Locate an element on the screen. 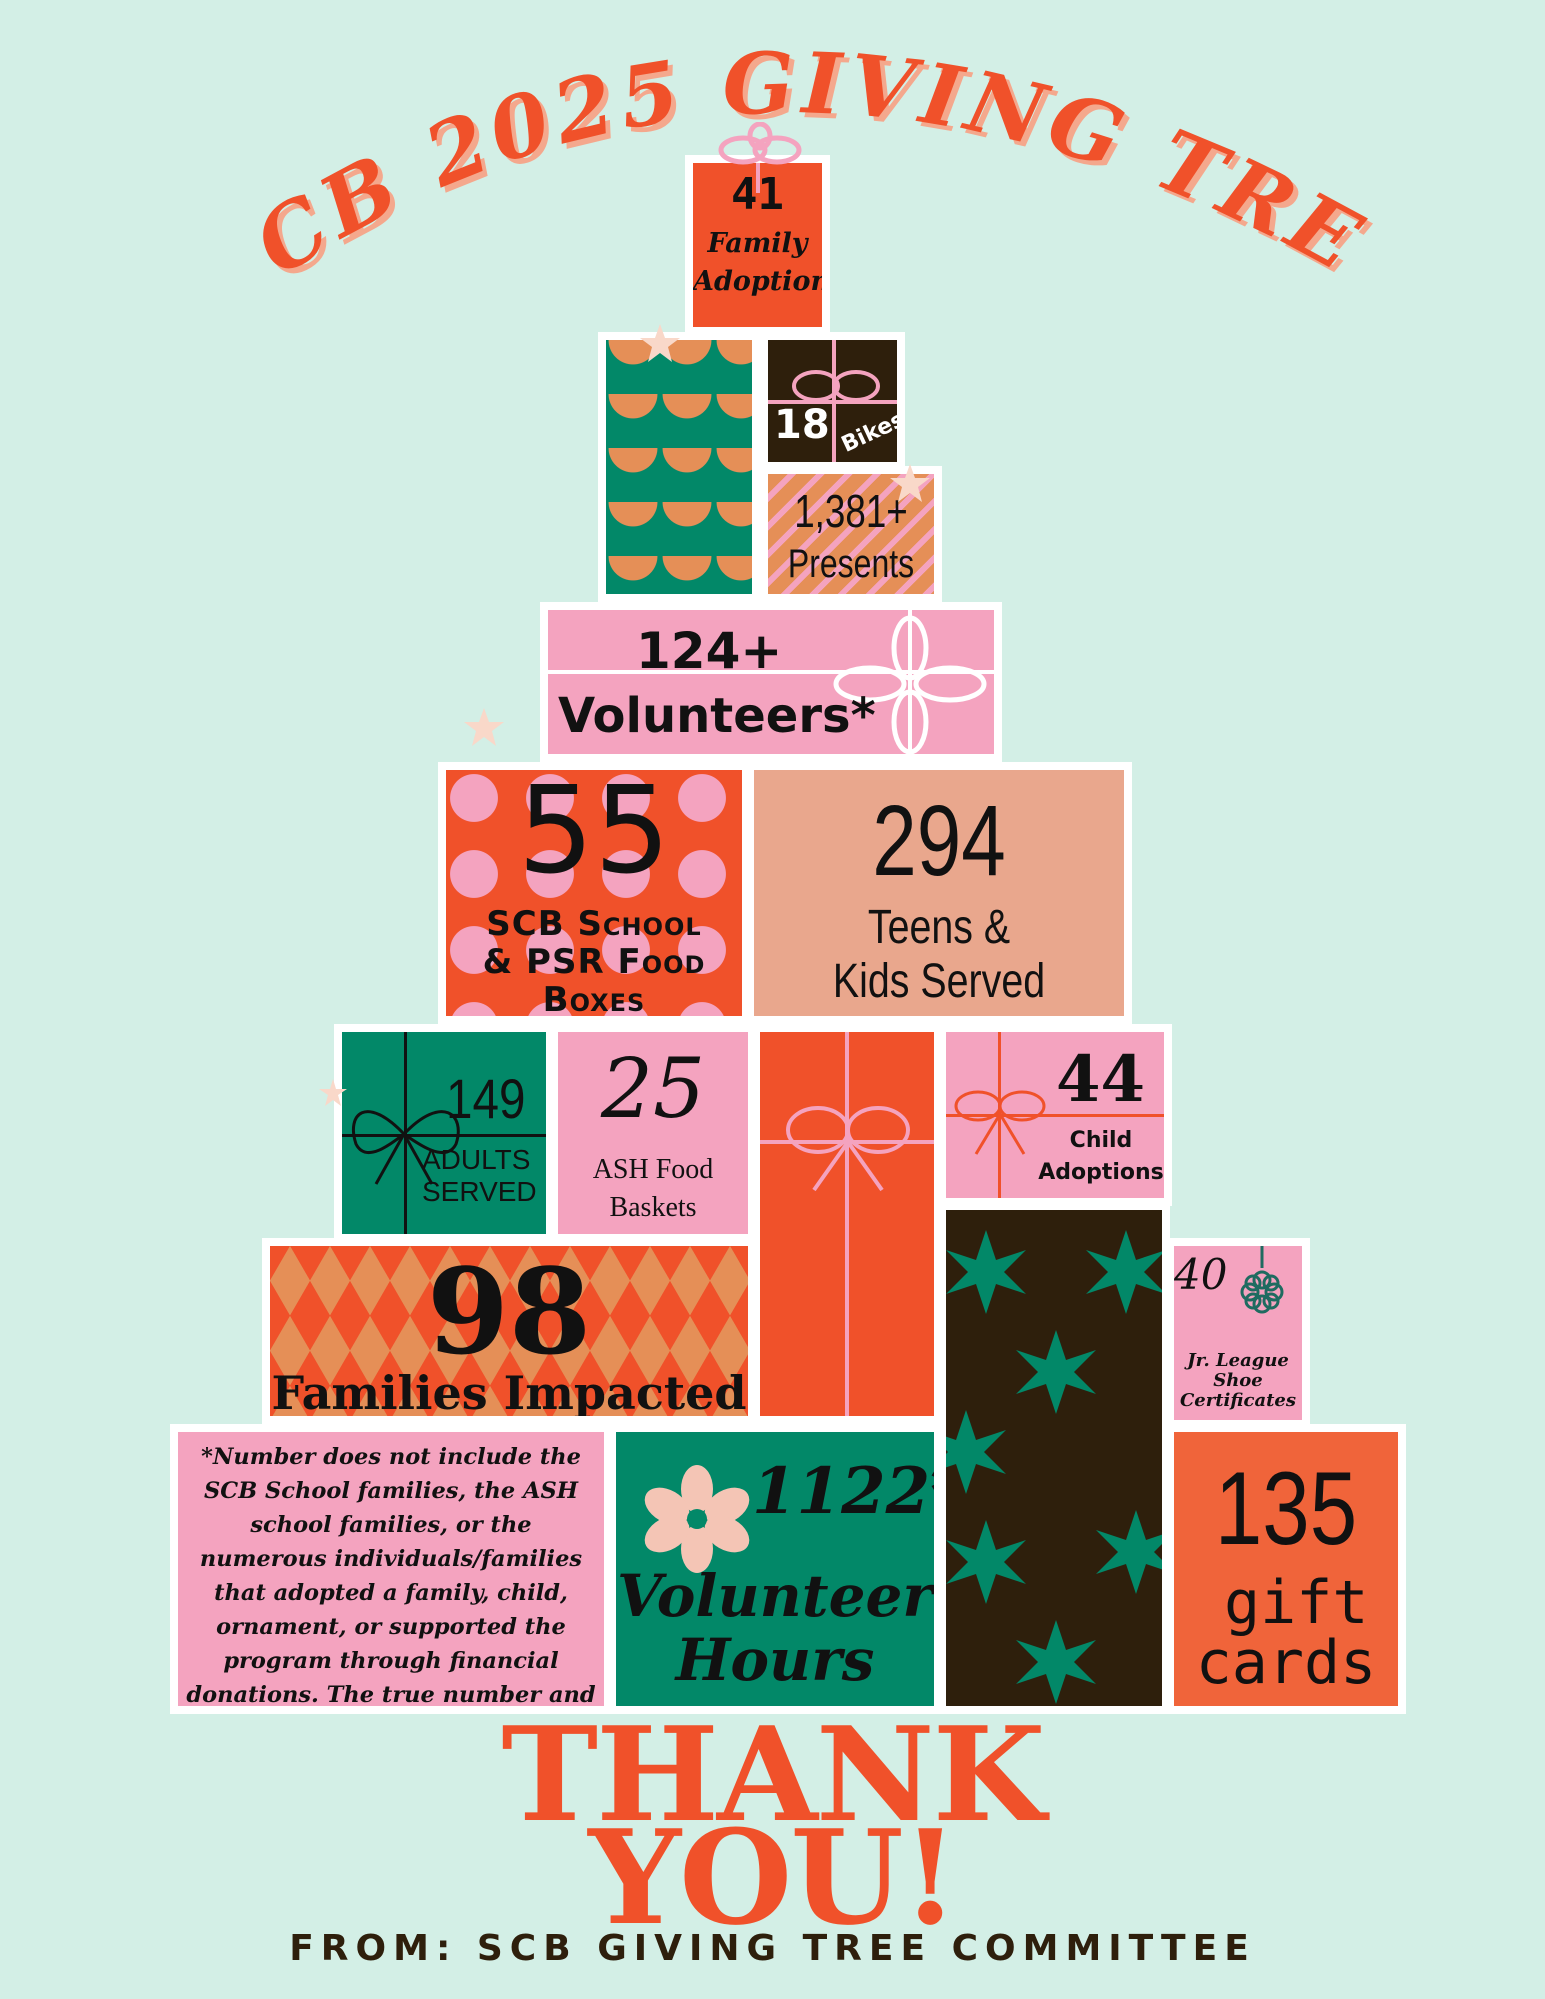  child-adoptions-label-2: Adoptions is located at coordinates (1101, 1172).